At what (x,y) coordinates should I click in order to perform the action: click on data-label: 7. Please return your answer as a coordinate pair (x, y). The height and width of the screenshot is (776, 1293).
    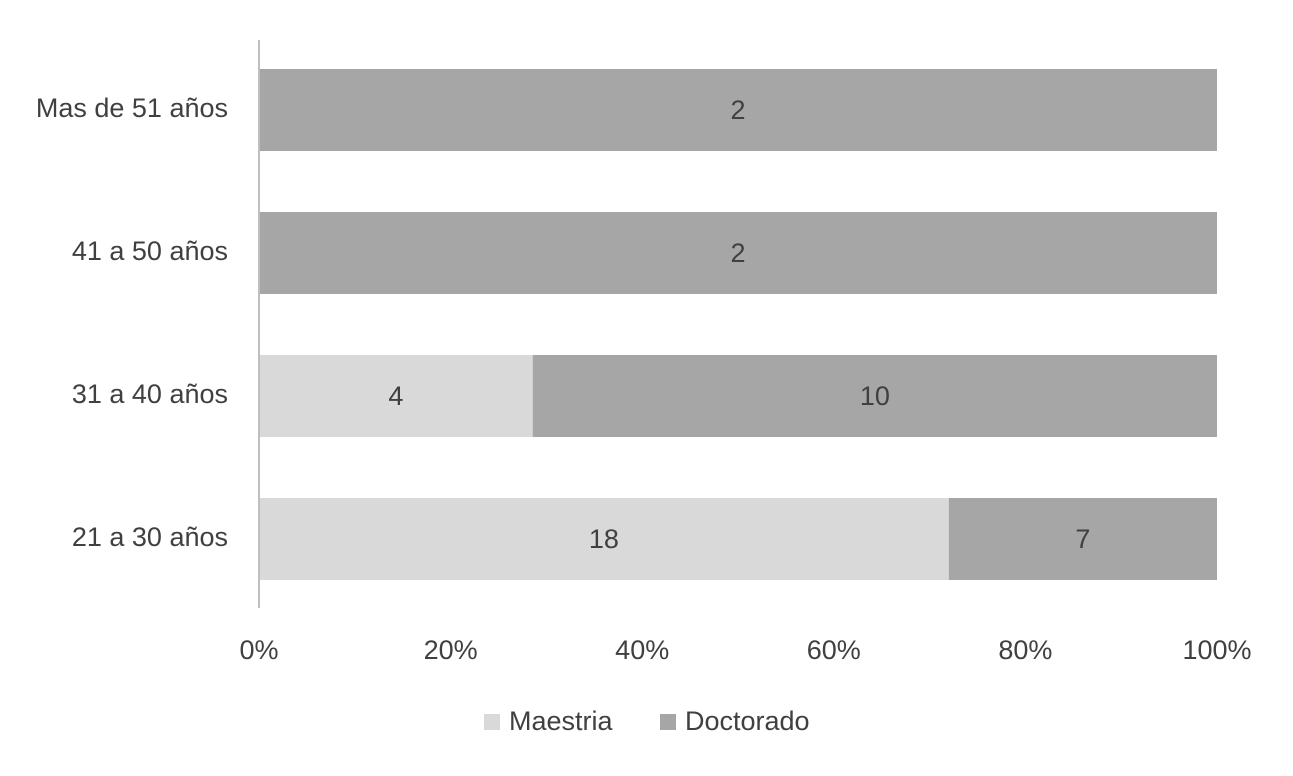
    Looking at the image, I should click on (1082, 539).